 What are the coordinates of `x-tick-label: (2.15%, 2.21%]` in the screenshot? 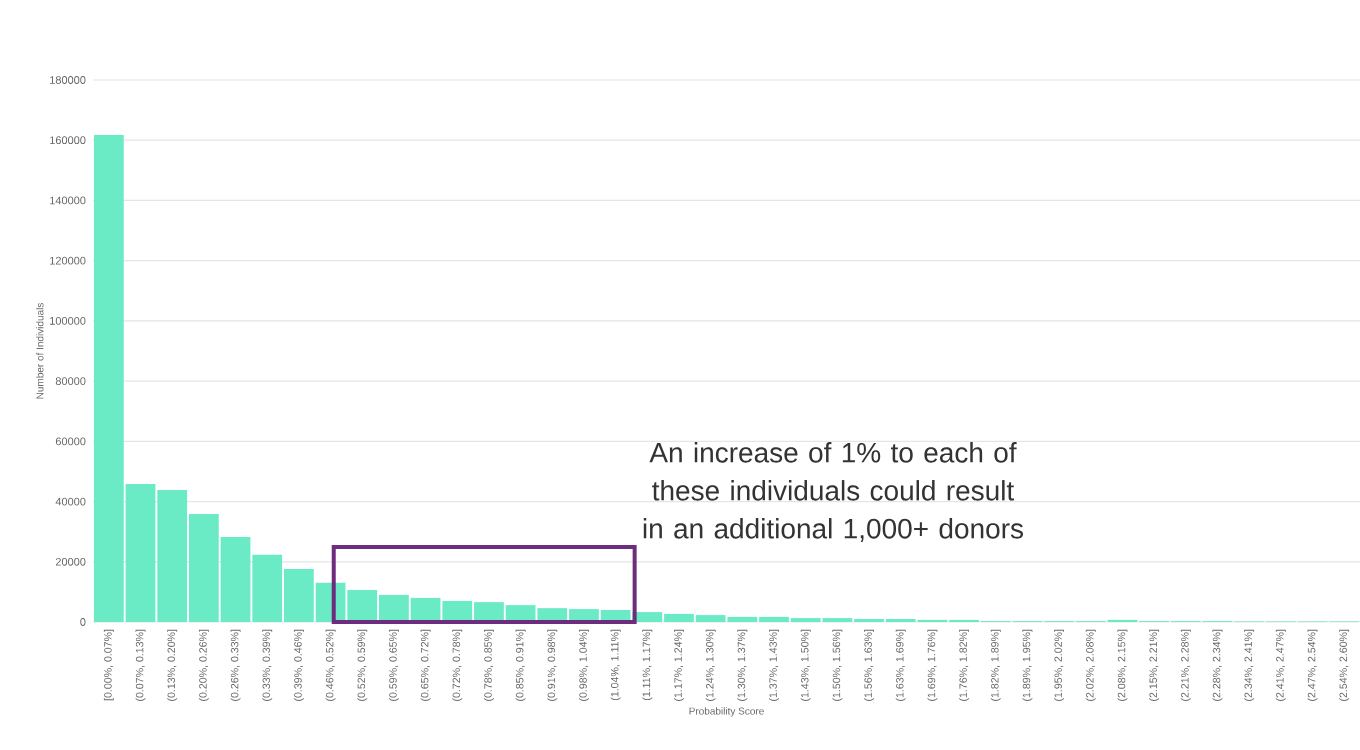 It's located at (1154, 665).